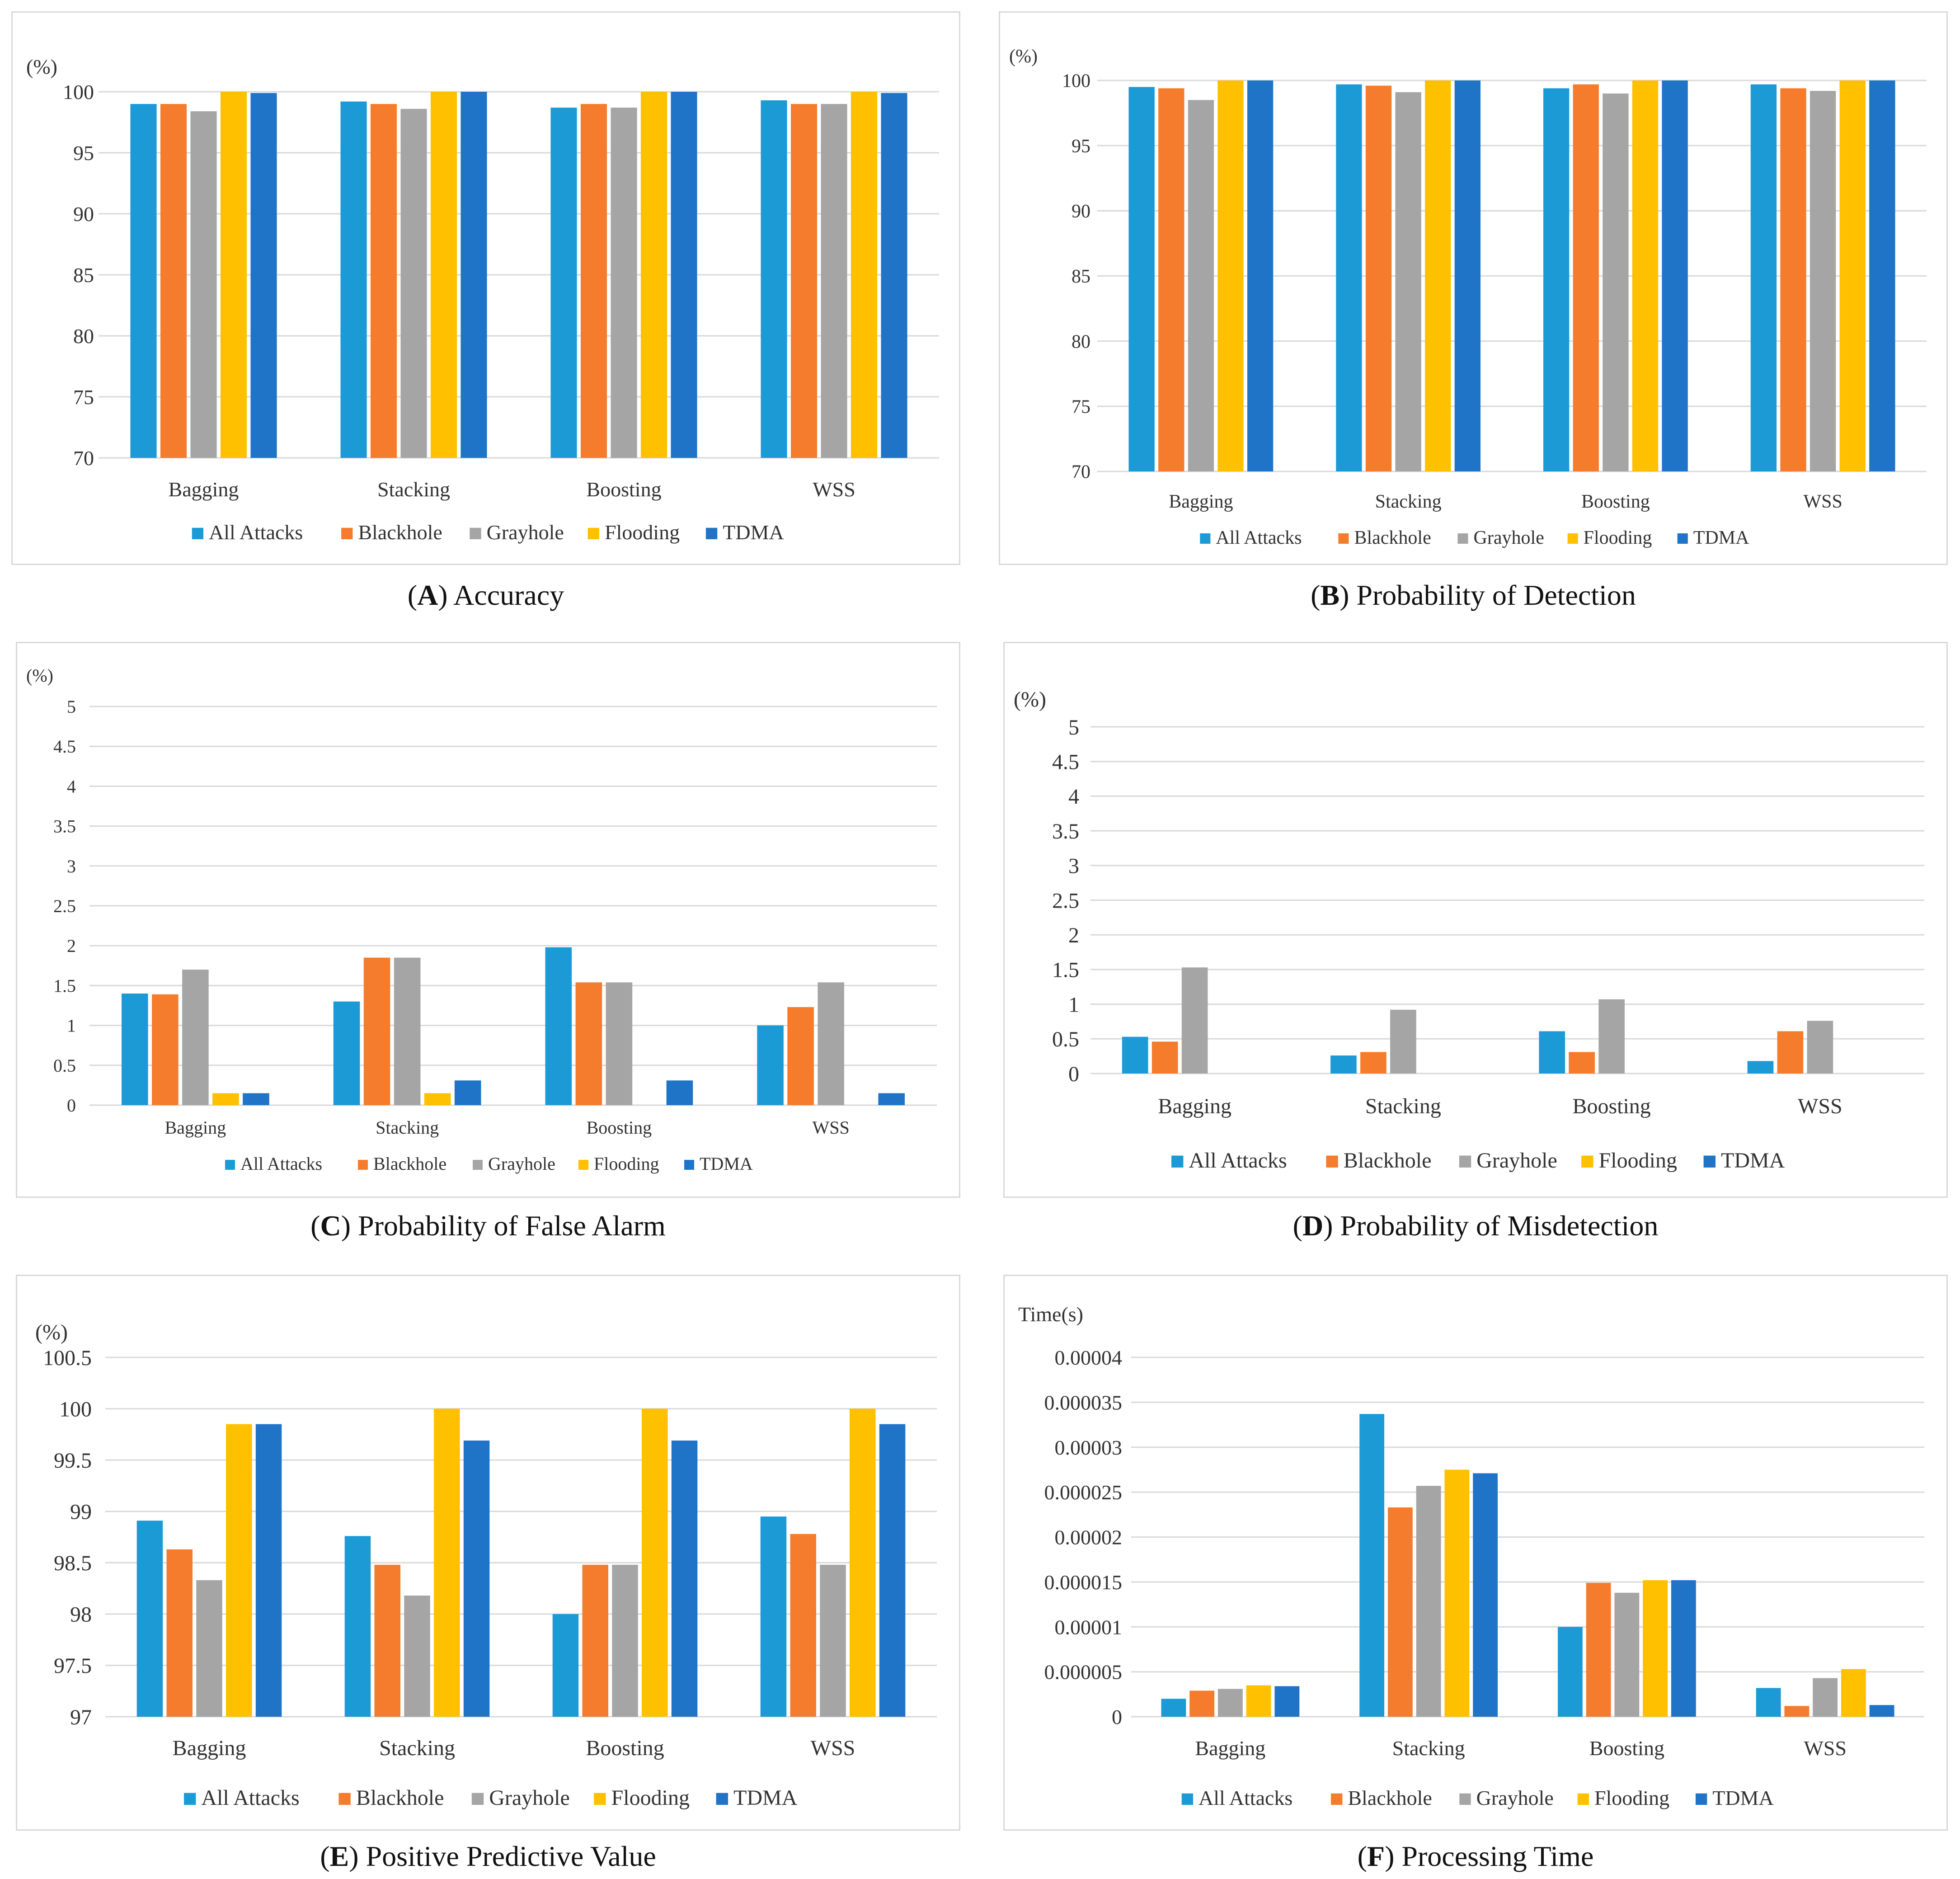  I want to click on y-tick-label: 2, so click(1073, 935).